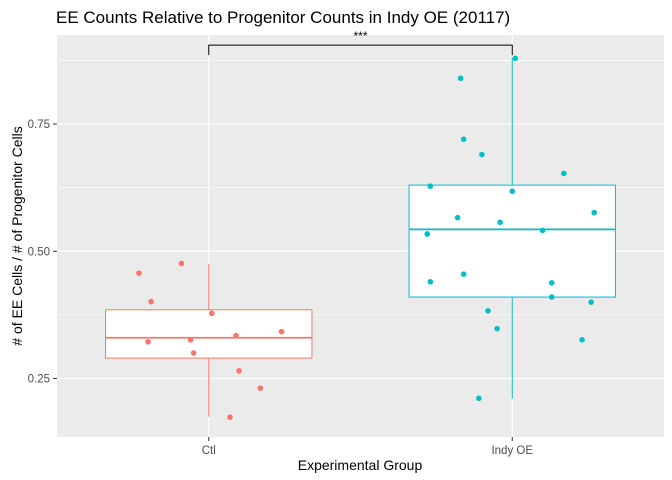 This screenshot has width=672, height=480. Describe the element at coordinates (360, 465) in the screenshot. I see `x-axis-title: Experimental Group` at that location.